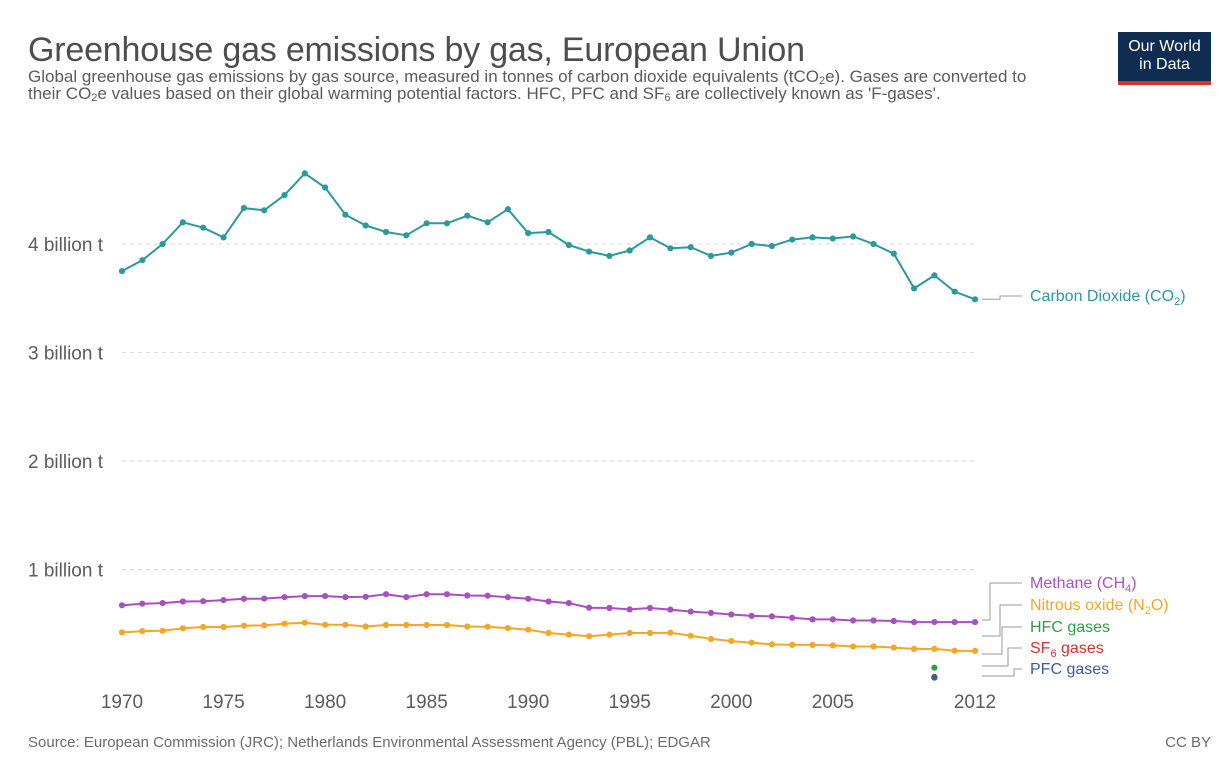  What do you see at coordinates (548, 236) in the screenshot?
I see `series-line-co2` at bounding box center [548, 236].